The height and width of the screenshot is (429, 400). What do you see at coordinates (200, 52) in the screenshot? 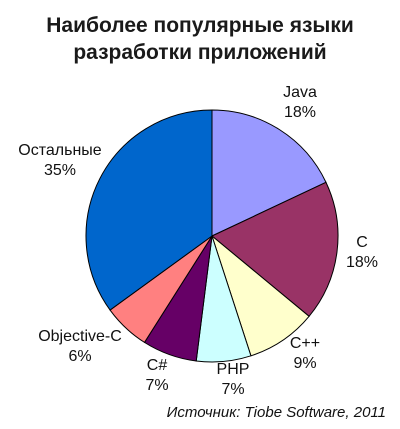
I see `chart-title-line-2: разработки приложений` at bounding box center [200, 52].